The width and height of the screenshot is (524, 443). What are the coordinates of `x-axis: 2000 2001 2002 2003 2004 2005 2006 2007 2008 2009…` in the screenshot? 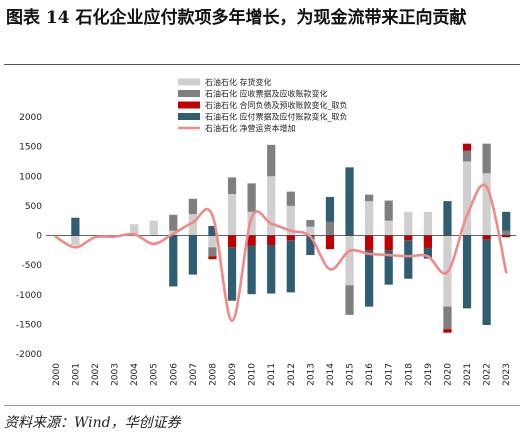 It's located at (282, 374).